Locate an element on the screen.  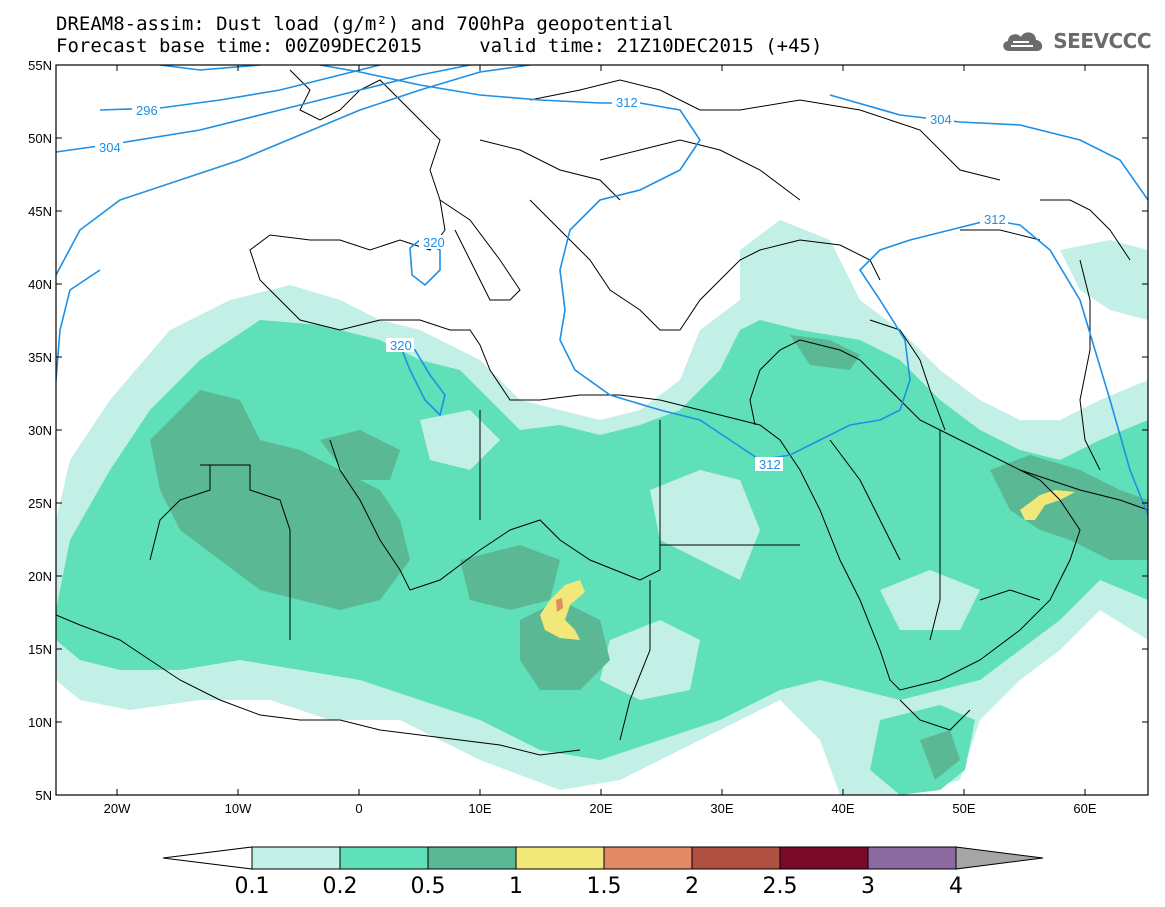
colorbar-low-triangle is located at coordinates (207, 858).